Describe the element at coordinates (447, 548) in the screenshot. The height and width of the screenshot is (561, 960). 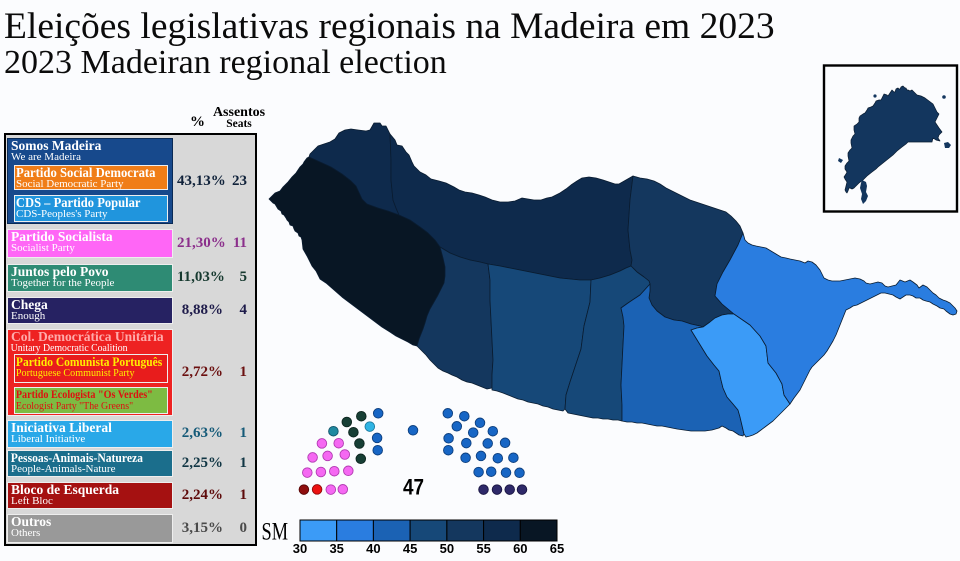
I see `svg-text: 50` at that location.